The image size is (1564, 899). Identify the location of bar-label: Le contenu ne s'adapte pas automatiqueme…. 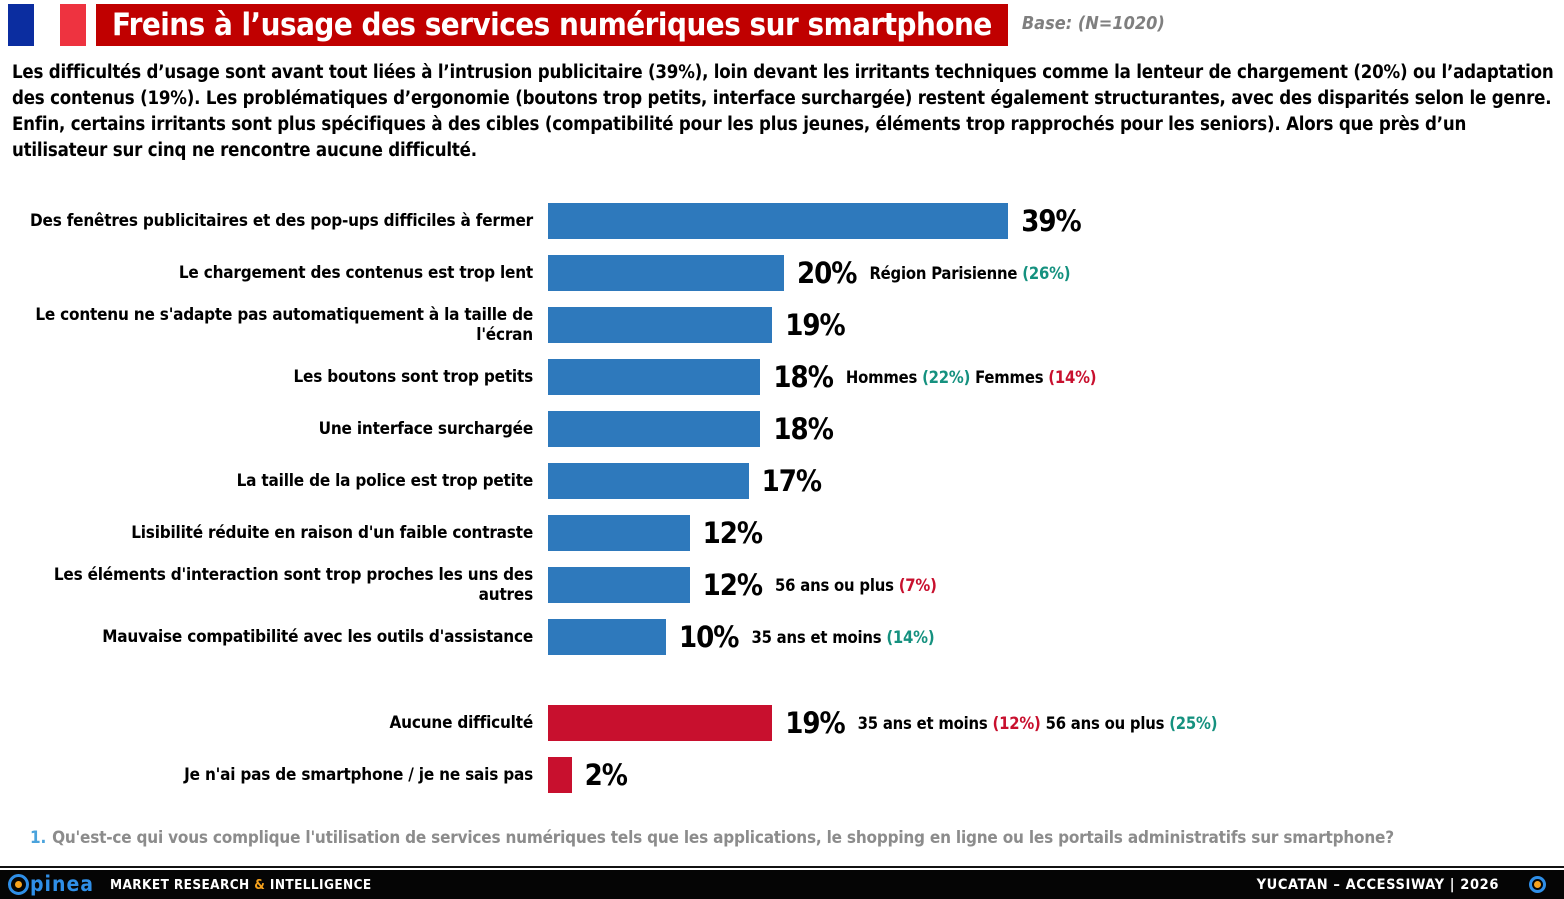
(284, 325).